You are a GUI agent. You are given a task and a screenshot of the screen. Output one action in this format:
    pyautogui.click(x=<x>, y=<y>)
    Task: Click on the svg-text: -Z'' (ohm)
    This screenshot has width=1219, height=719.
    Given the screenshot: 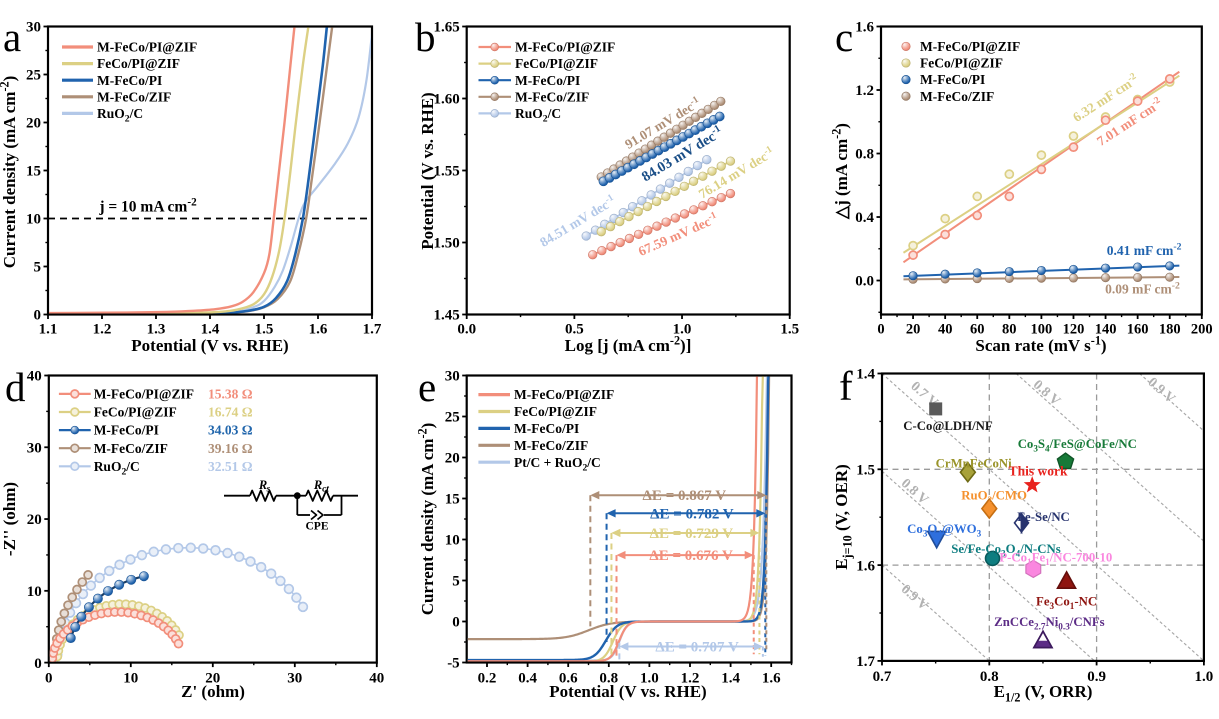 What is the action you would take?
    pyautogui.click(x=9, y=519)
    